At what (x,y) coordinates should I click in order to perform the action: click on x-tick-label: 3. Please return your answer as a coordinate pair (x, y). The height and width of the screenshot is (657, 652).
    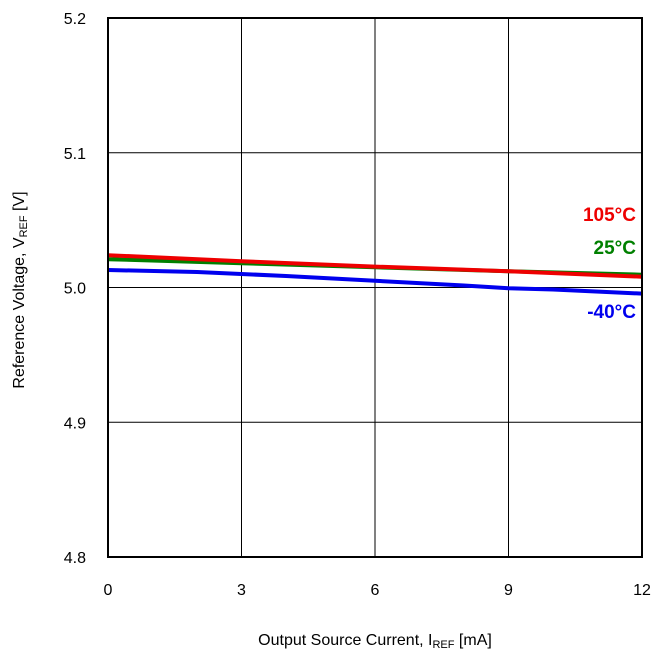
    Looking at the image, I should click on (241, 590).